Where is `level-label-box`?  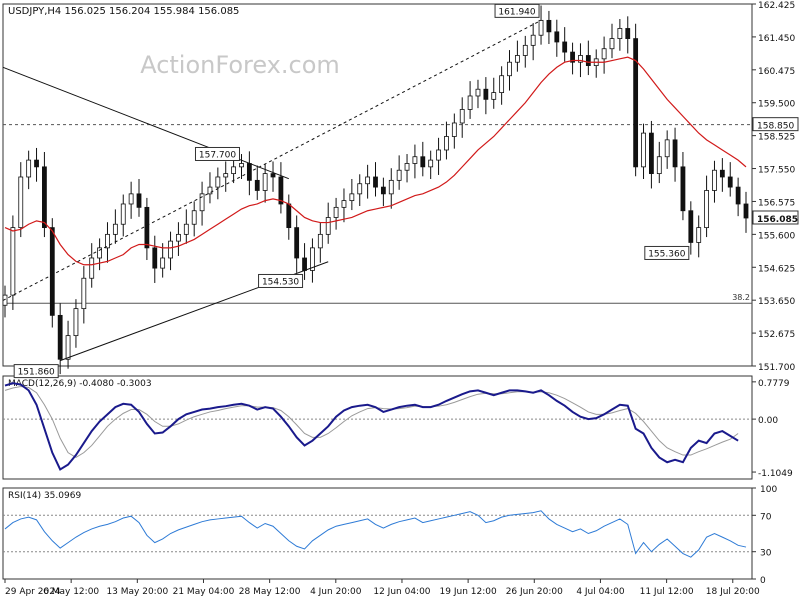
level-label-box is located at coordinates (775, 124).